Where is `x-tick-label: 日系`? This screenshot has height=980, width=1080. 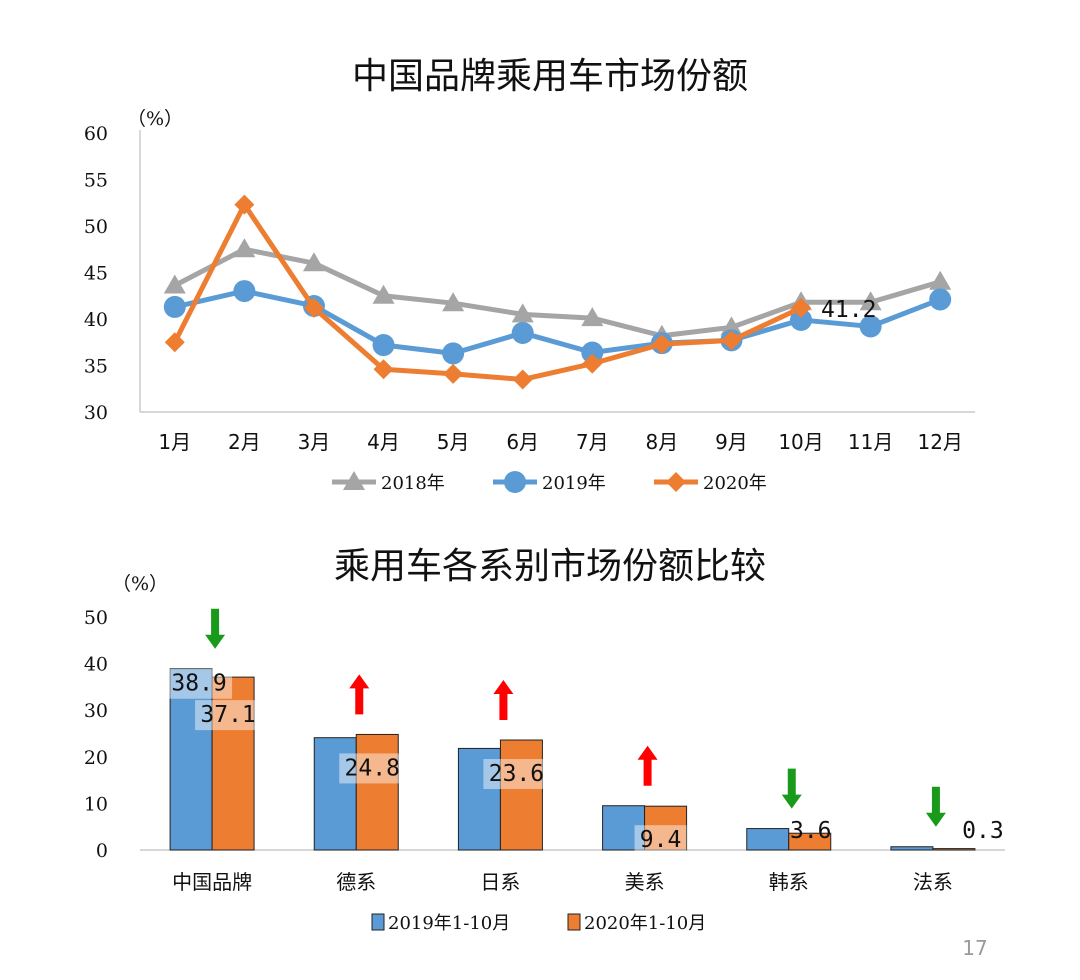
x-tick-label: 日系 is located at coordinates (500, 882).